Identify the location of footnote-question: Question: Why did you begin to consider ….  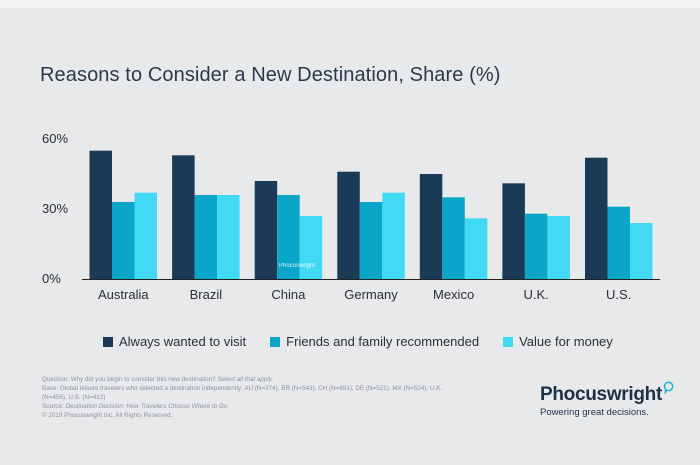
(158, 379).